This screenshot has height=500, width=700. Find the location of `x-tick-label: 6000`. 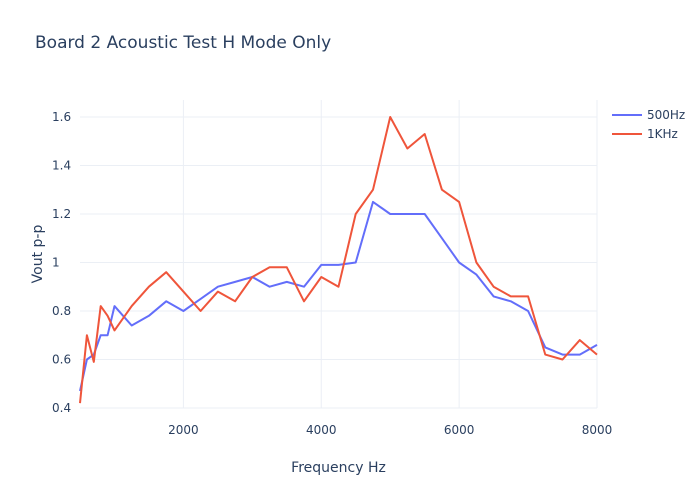

x-tick-label: 6000 is located at coordinates (459, 430).